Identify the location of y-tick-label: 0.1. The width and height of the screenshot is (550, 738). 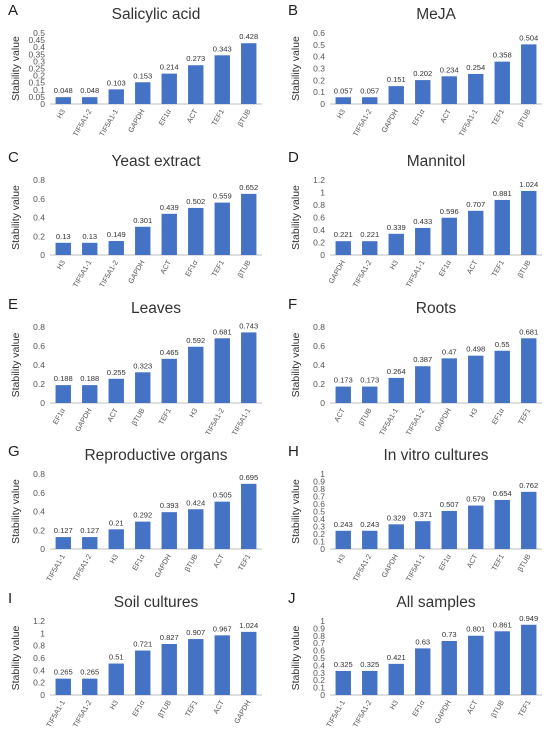
(39, 90).